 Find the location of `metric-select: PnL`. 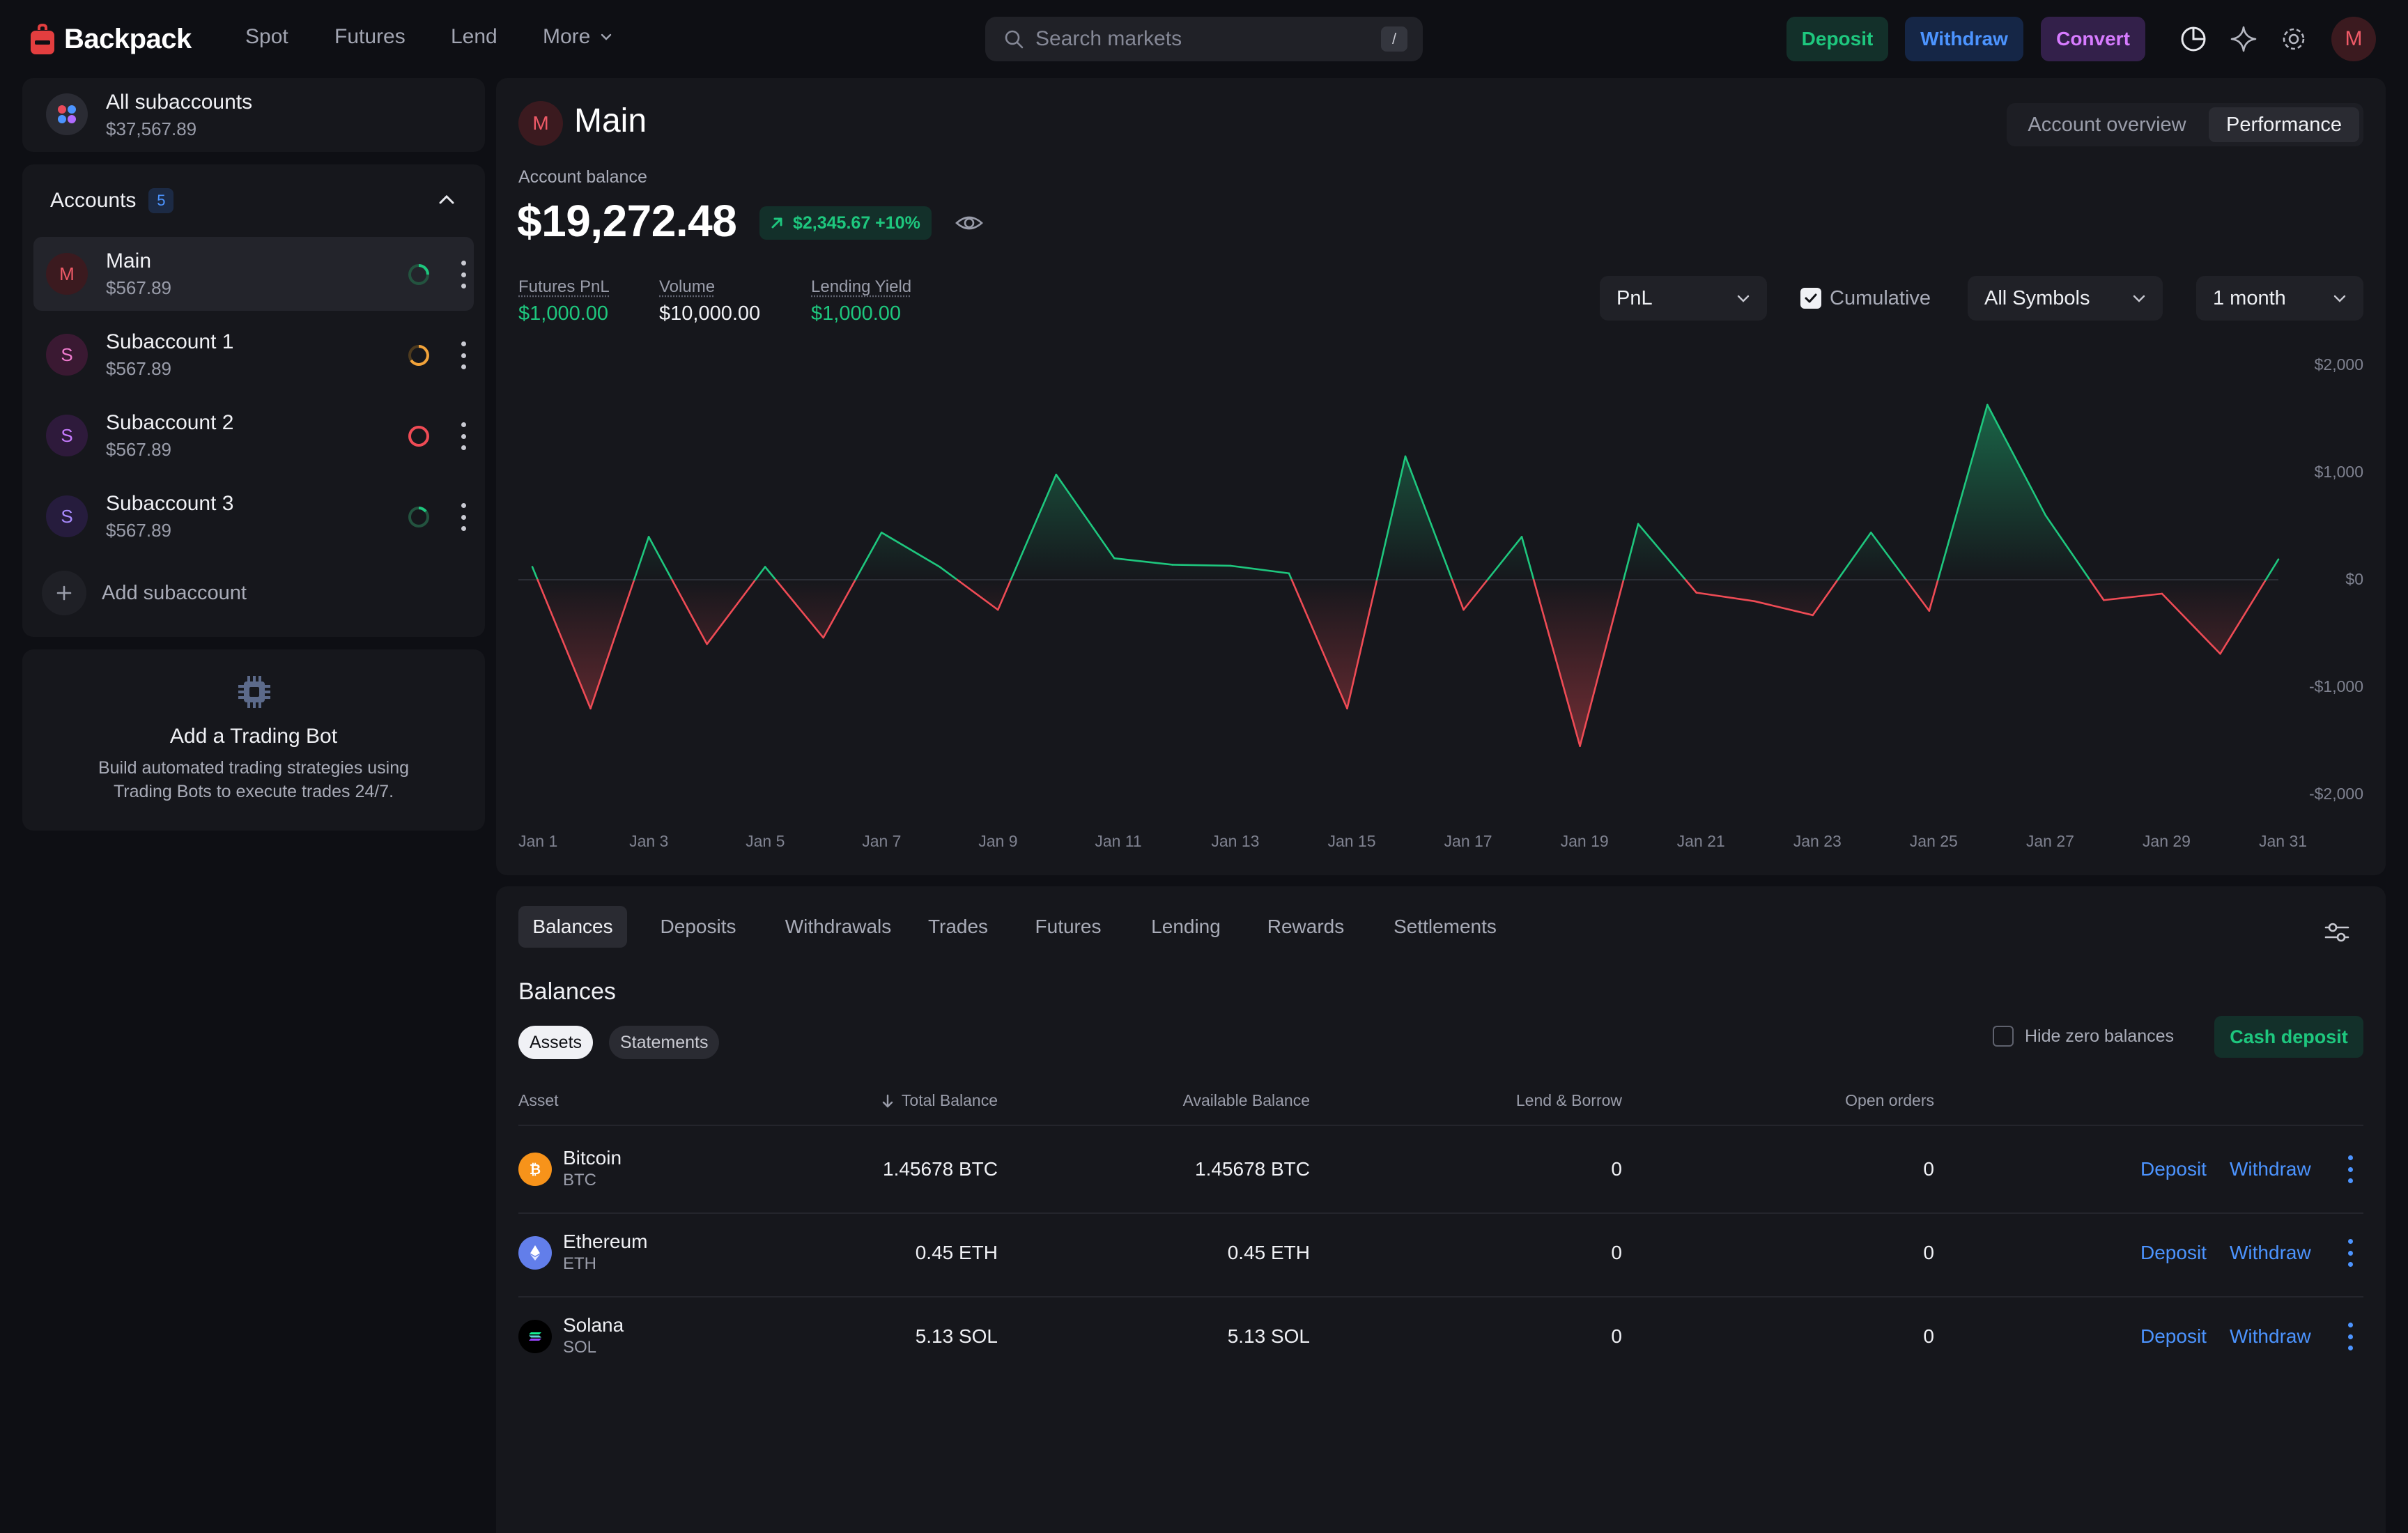

metric-select: PnL is located at coordinates (1683, 298).